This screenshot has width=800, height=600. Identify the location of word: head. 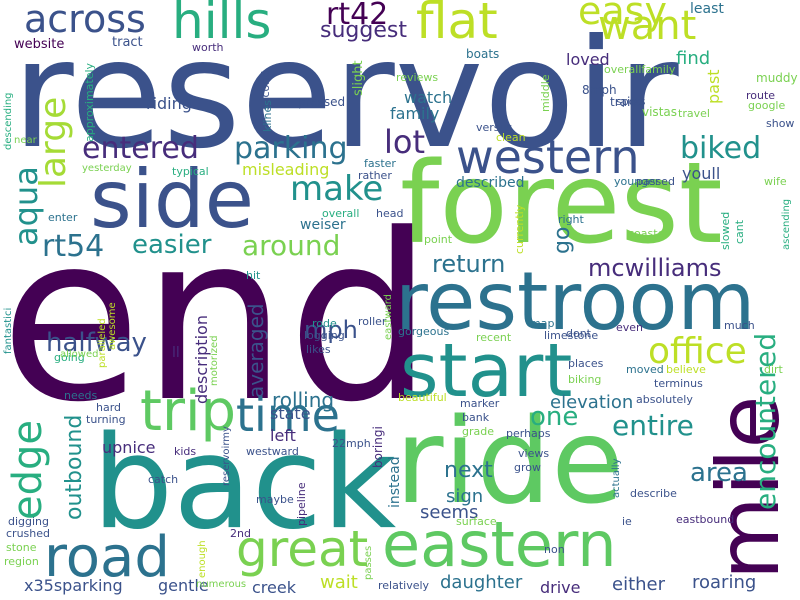
(390, 213).